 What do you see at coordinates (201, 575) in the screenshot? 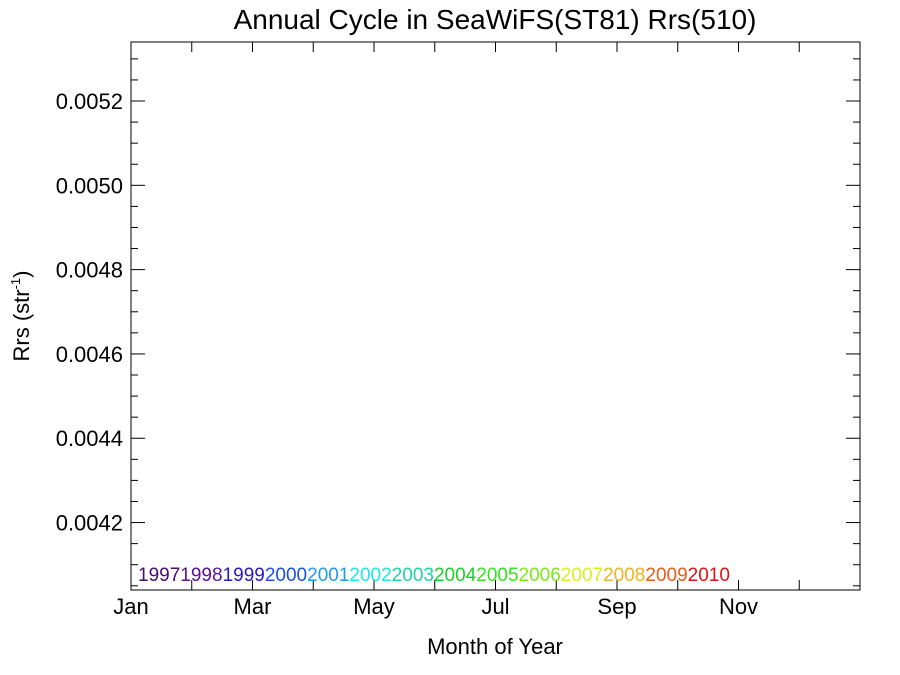
I see `legend-item-1998: 1998` at bounding box center [201, 575].